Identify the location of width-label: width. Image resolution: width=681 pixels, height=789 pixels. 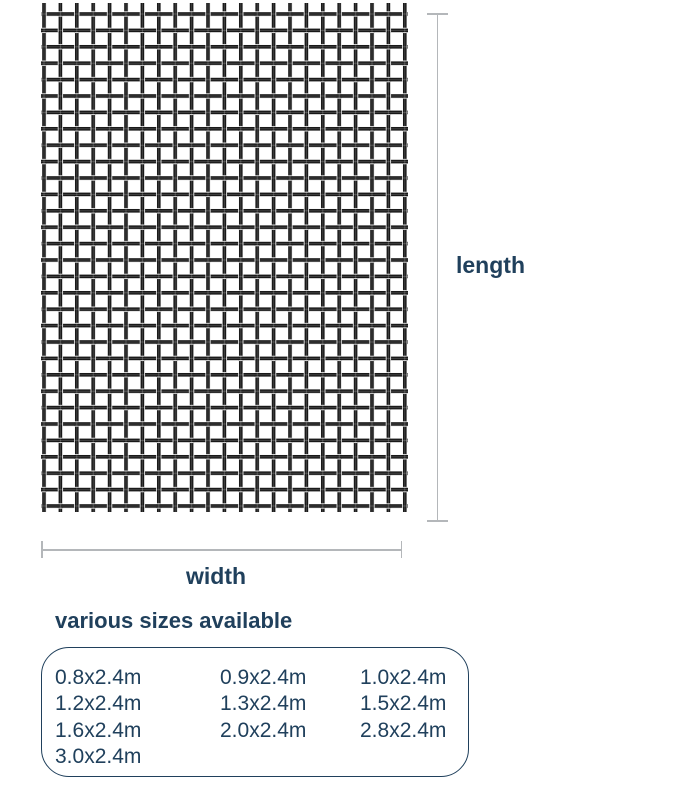
(216, 576).